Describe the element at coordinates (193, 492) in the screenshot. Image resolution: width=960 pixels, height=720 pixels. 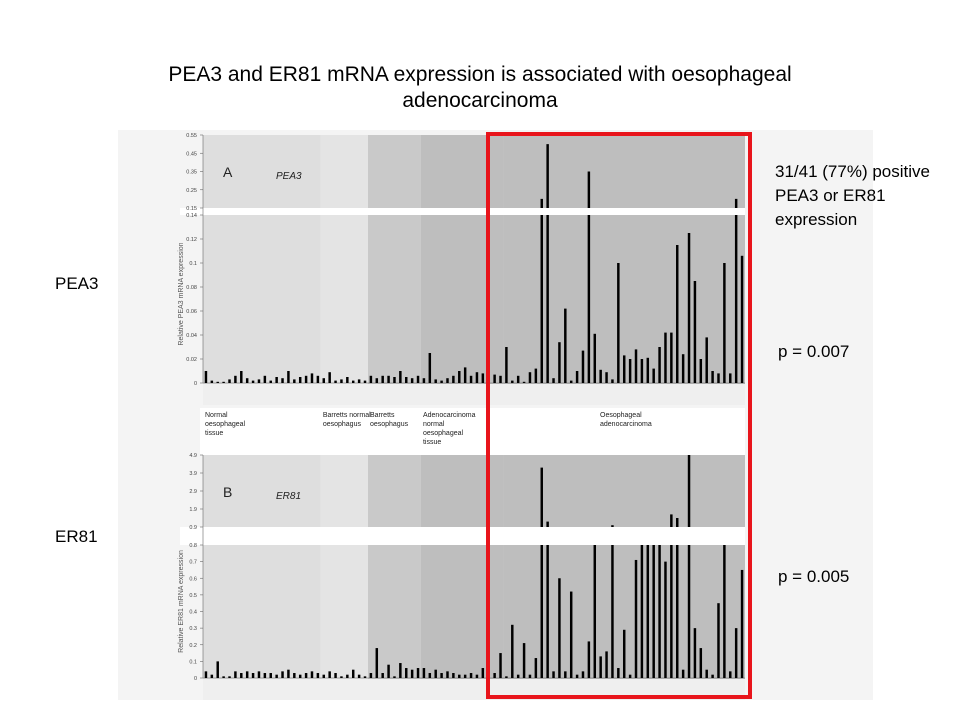
I see `y-tick-label: 2.9` at that location.